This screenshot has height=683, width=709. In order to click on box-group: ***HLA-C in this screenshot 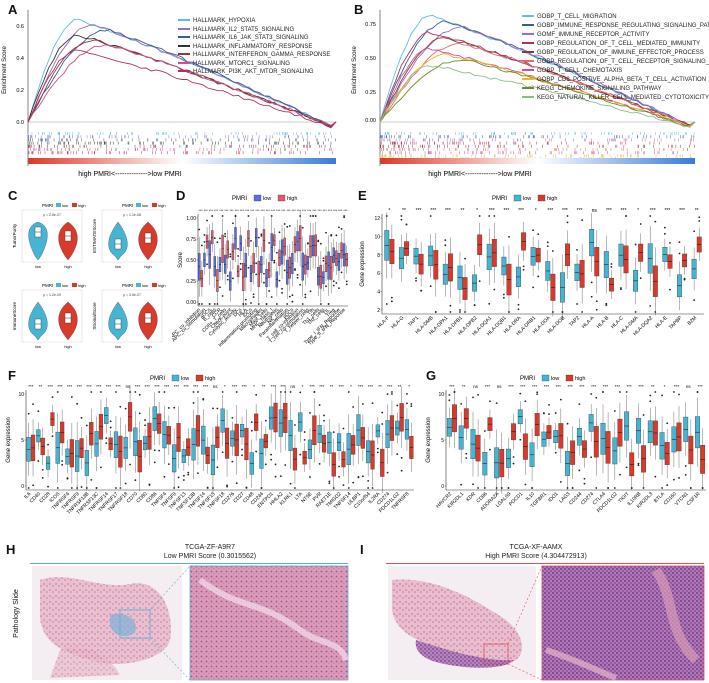, I will do `click(619, 269)`.